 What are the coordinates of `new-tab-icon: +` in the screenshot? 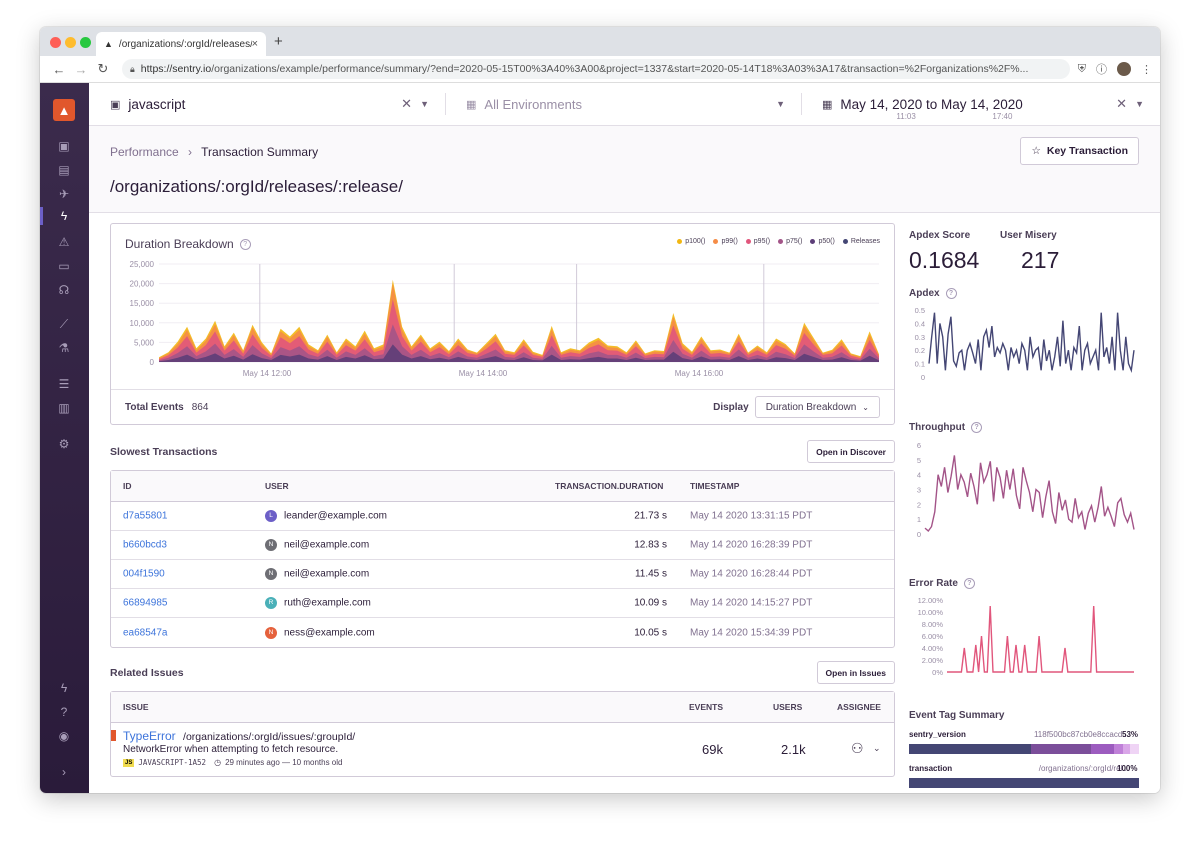 It's located at (278, 41).